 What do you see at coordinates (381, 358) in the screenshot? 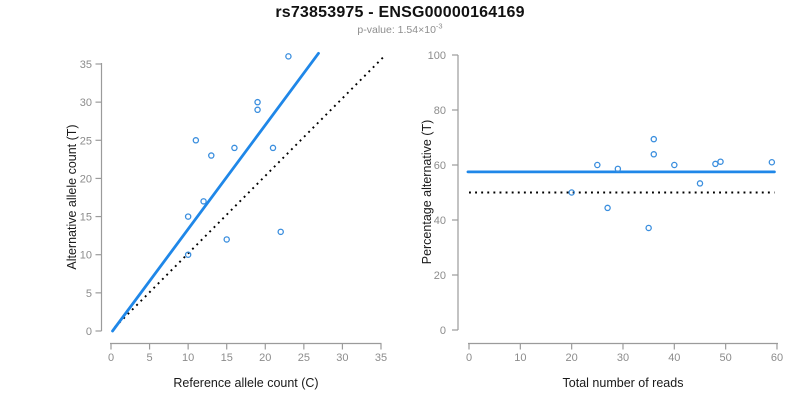
I see `x-tick-label: 35` at bounding box center [381, 358].